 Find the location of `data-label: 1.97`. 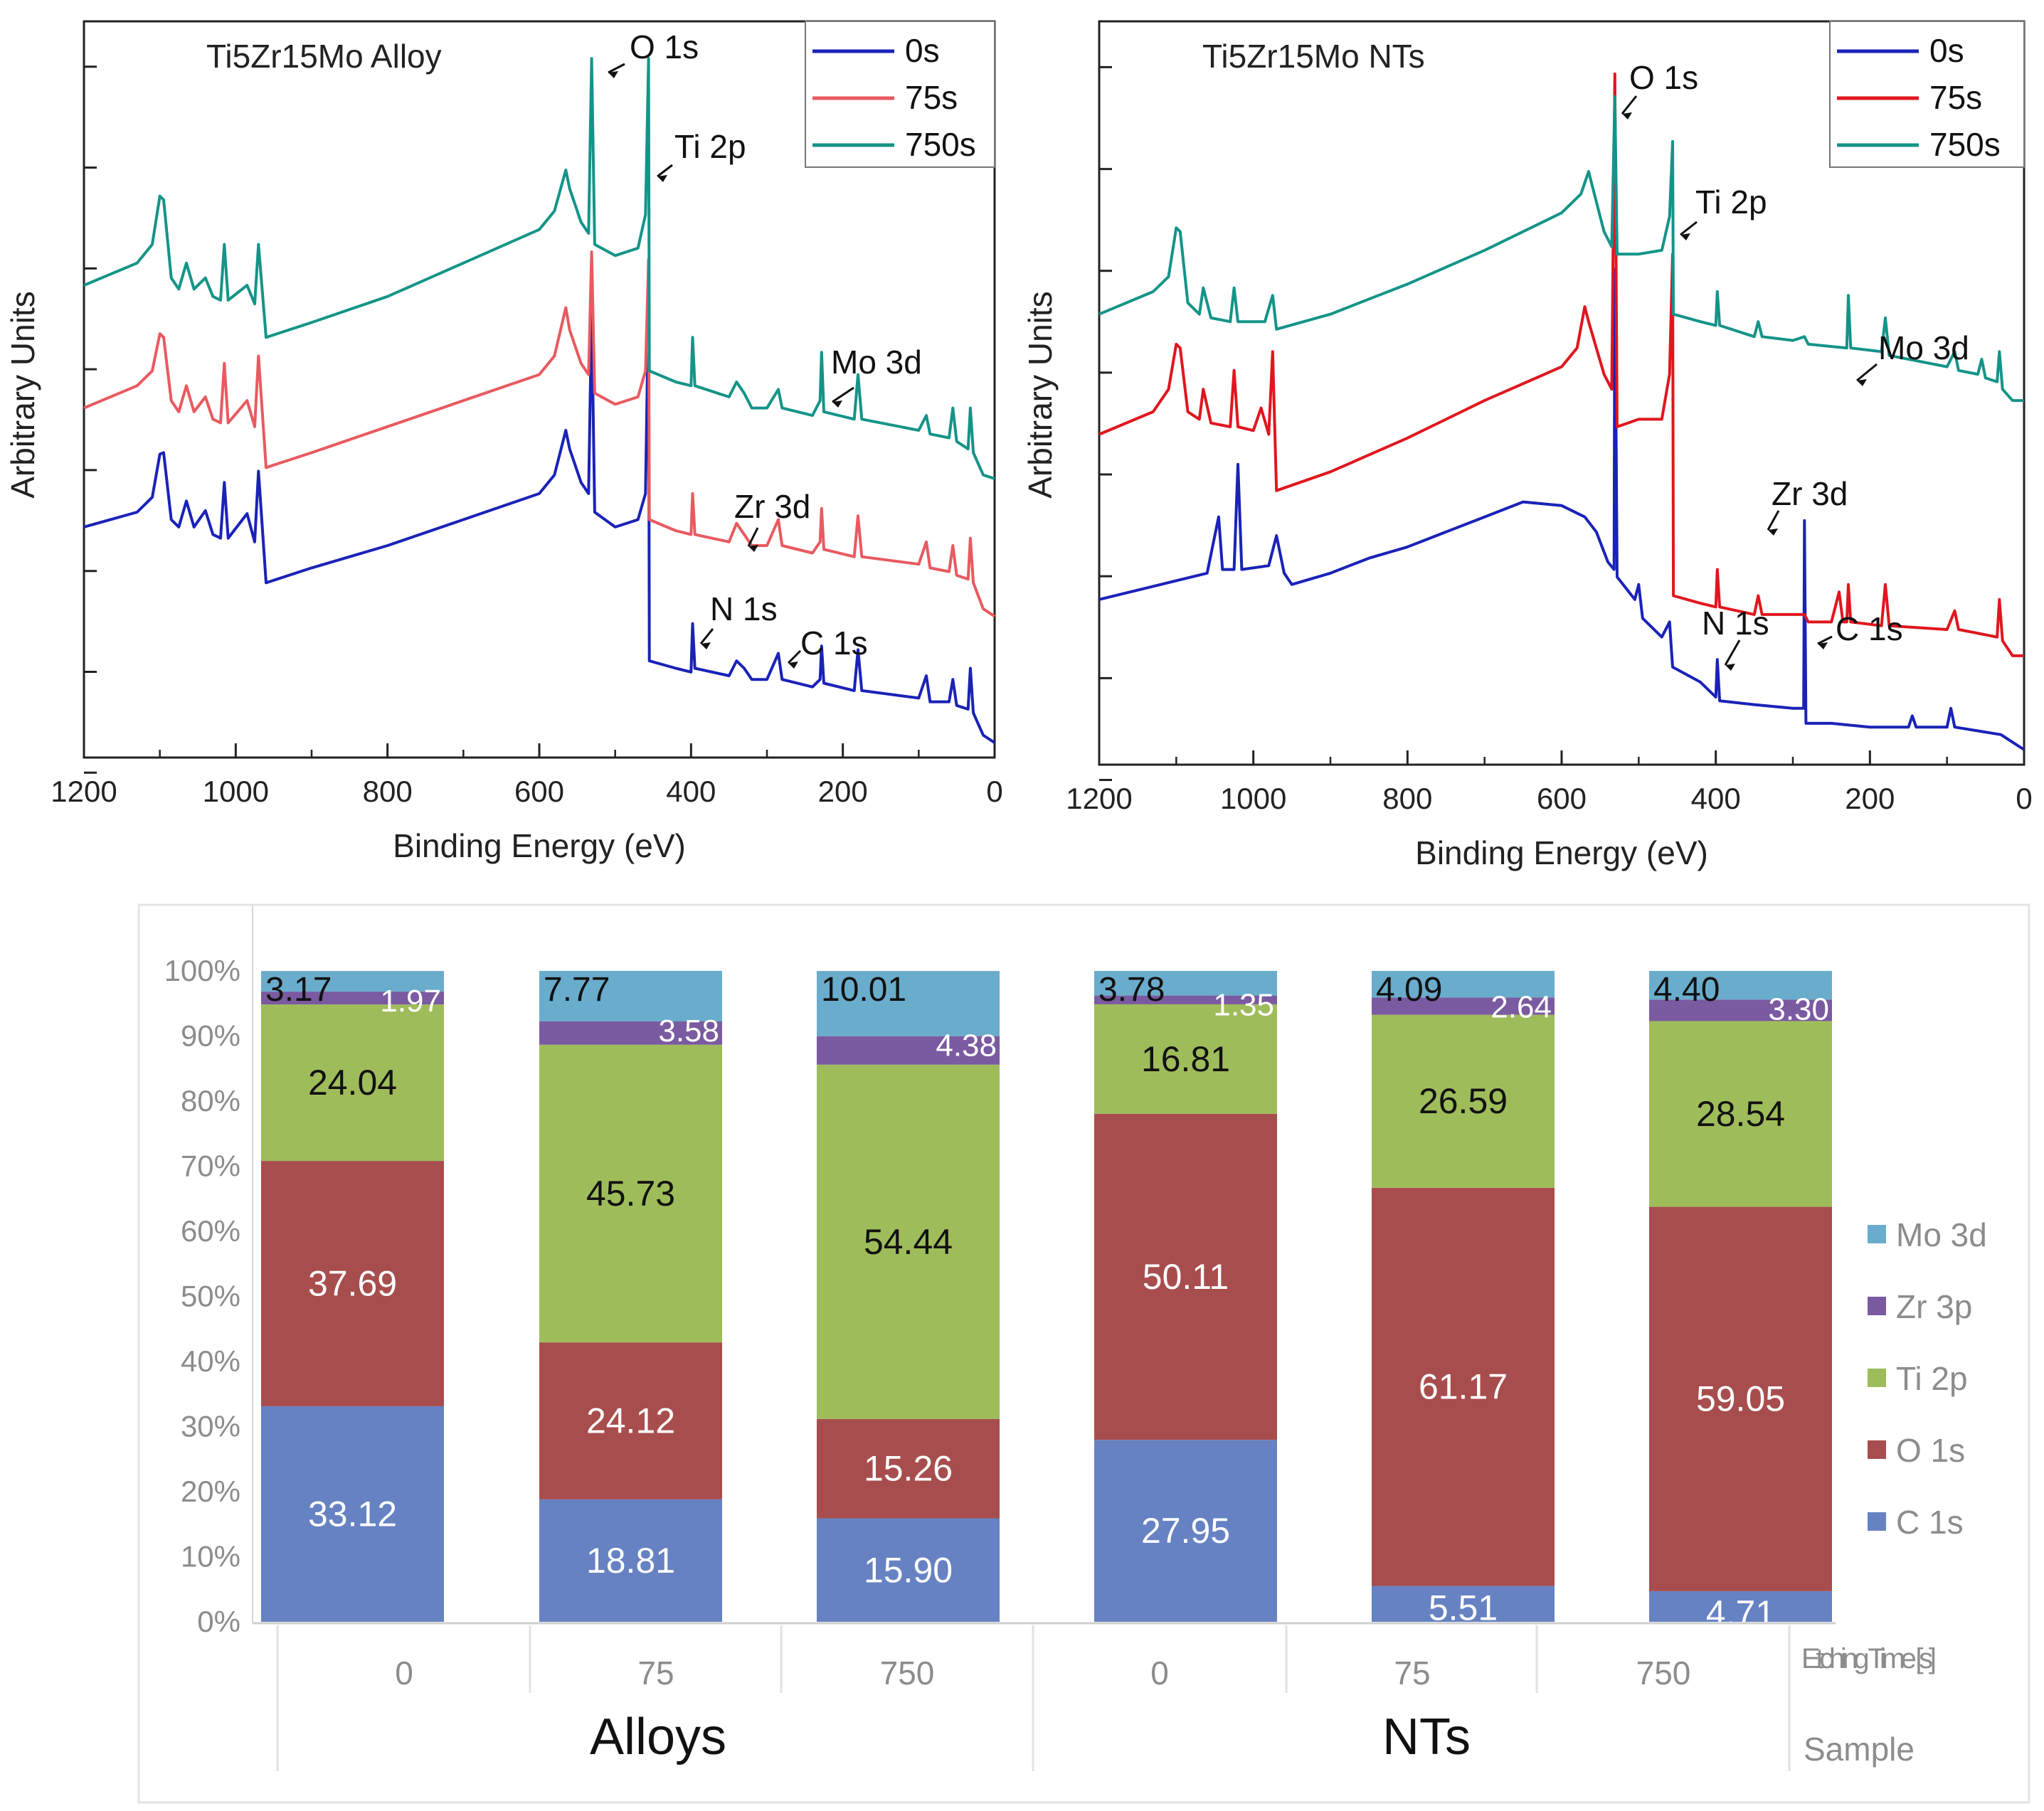

data-label: 1.97 is located at coordinates (411, 1001).